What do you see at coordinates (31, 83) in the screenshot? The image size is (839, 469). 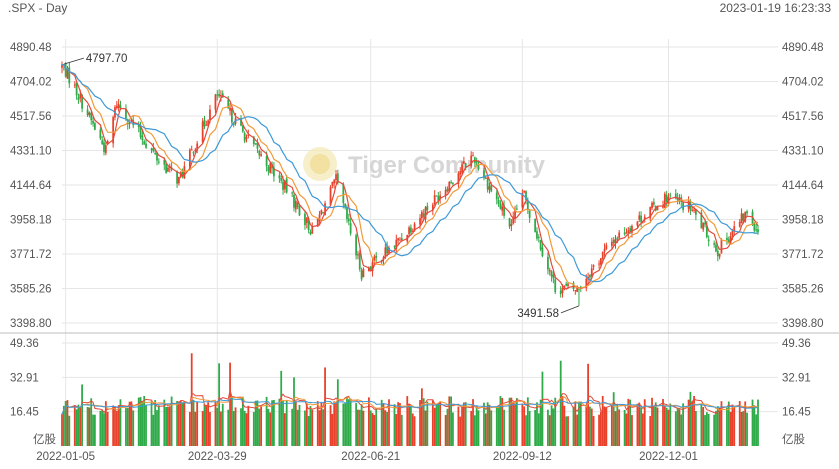 I see `y-tick-left: 4704.02` at bounding box center [31, 83].